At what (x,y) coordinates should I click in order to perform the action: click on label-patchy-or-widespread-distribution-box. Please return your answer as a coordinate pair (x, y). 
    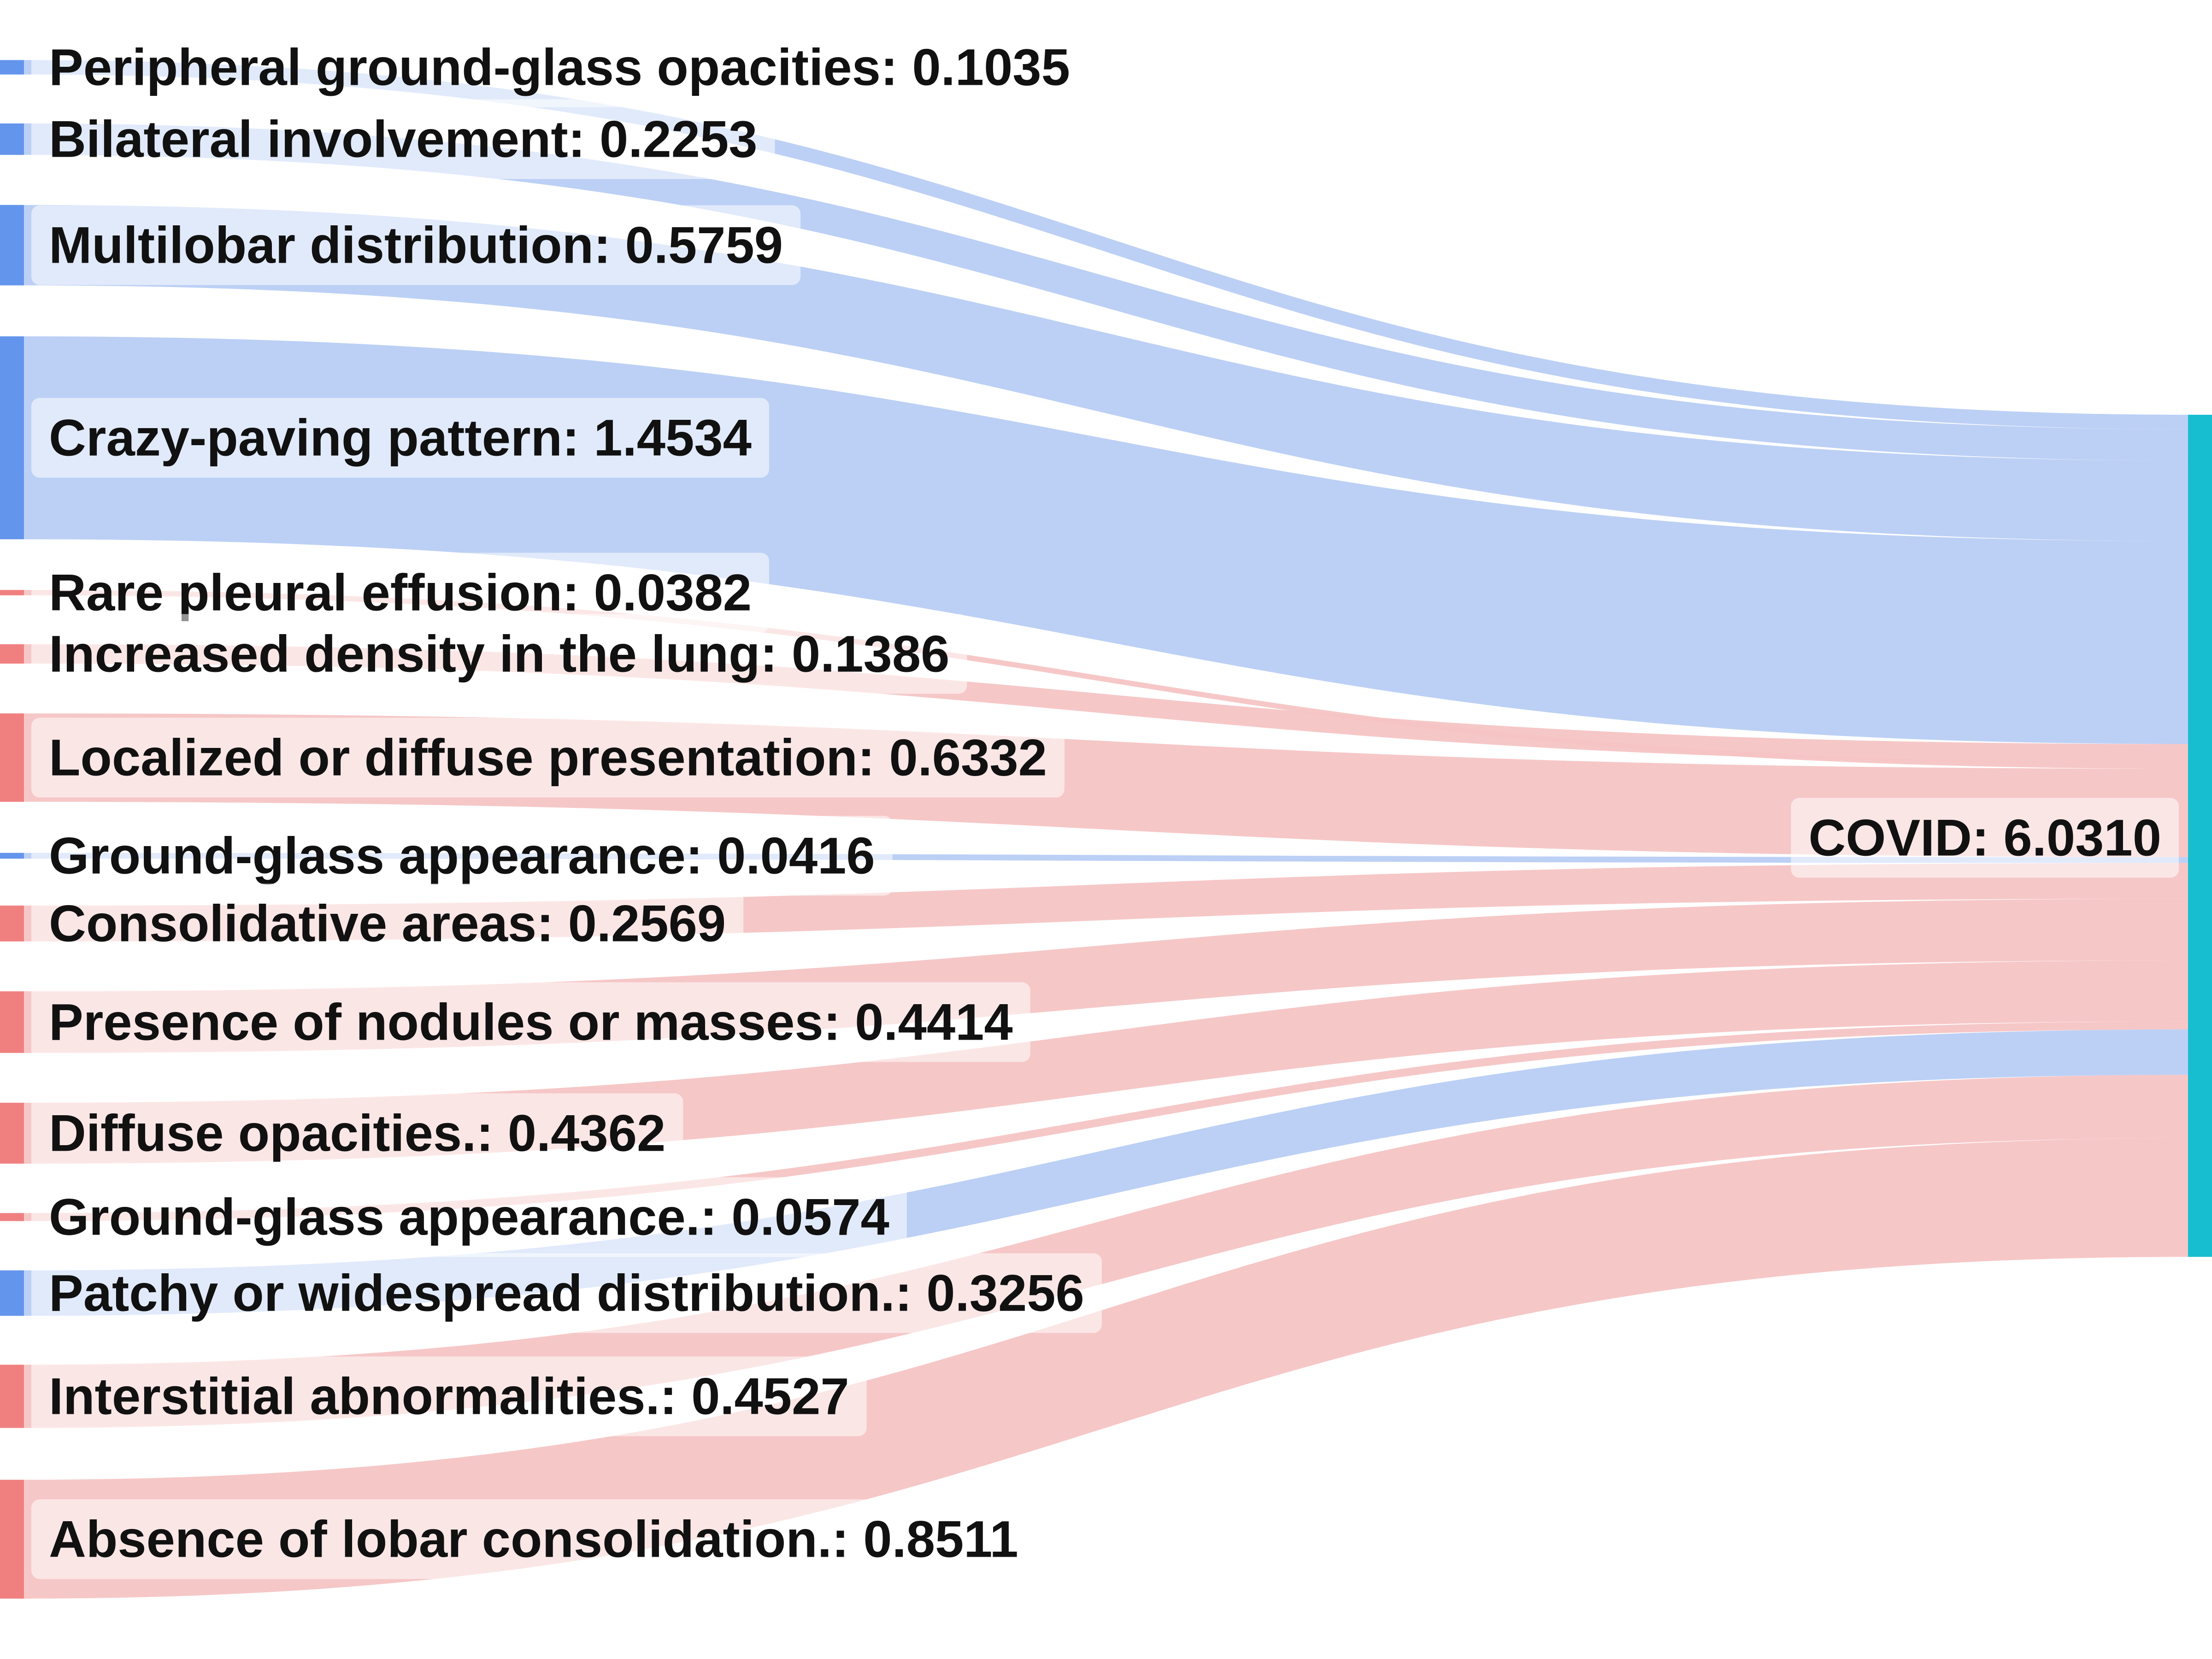
    Looking at the image, I should click on (566, 1293).